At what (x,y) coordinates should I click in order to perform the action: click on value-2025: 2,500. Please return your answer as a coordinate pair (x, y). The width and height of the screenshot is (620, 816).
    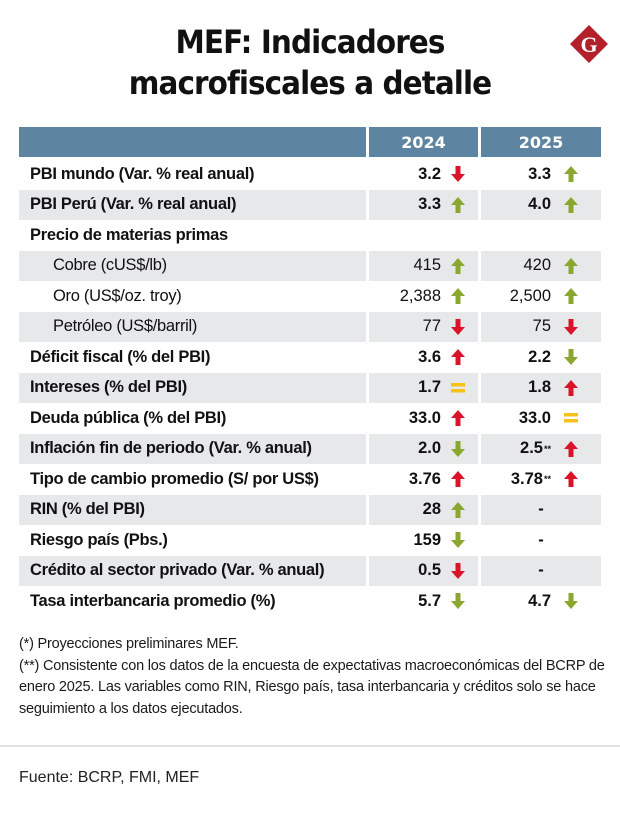
    Looking at the image, I should click on (541, 296).